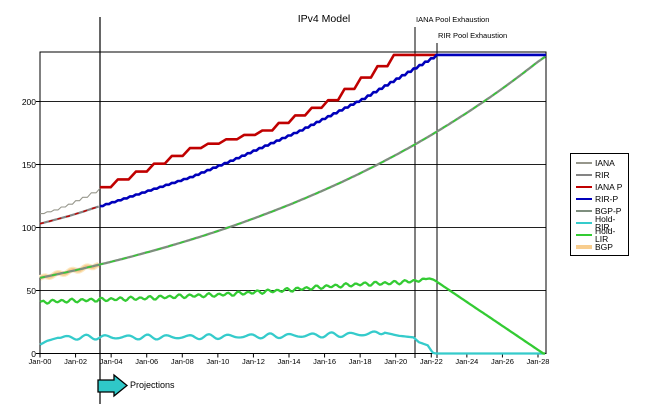  Describe the element at coordinates (502, 361) in the screenshot. I see `x-axis-label-Jan-26: Jan-26` at that location.